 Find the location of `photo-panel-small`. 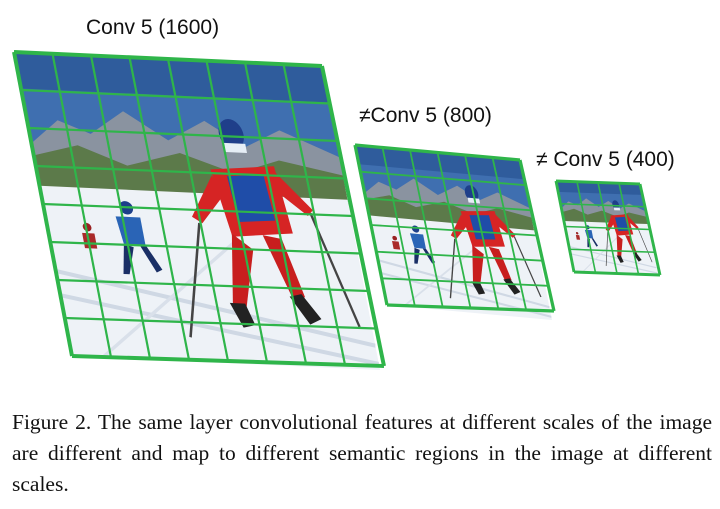

photo-panel-small is located at coordinates (608, 228).